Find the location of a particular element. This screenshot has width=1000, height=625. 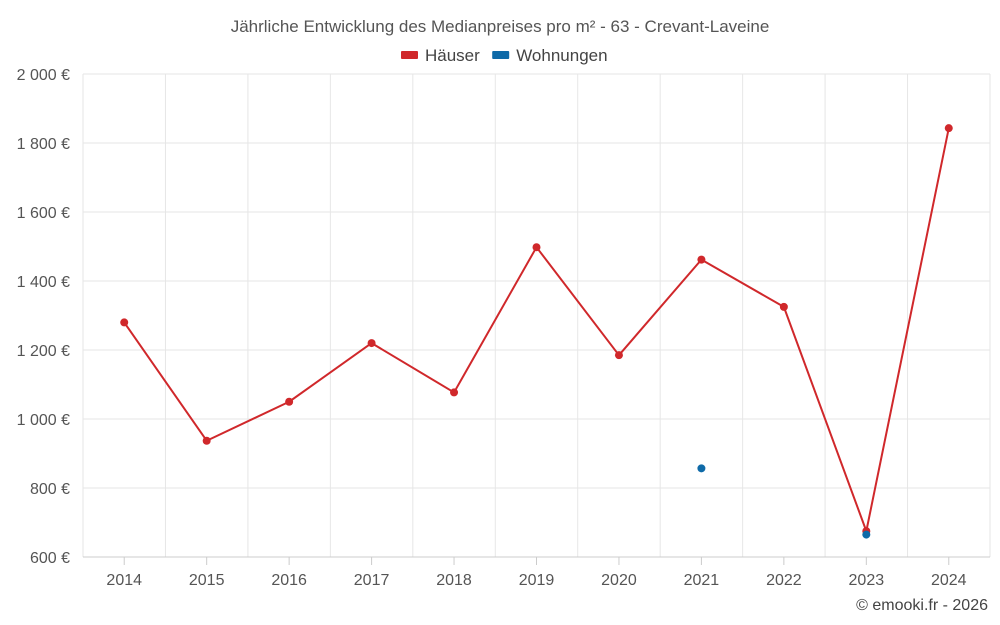

x-tick-label: 2014 is located at coordinates (124, 580).